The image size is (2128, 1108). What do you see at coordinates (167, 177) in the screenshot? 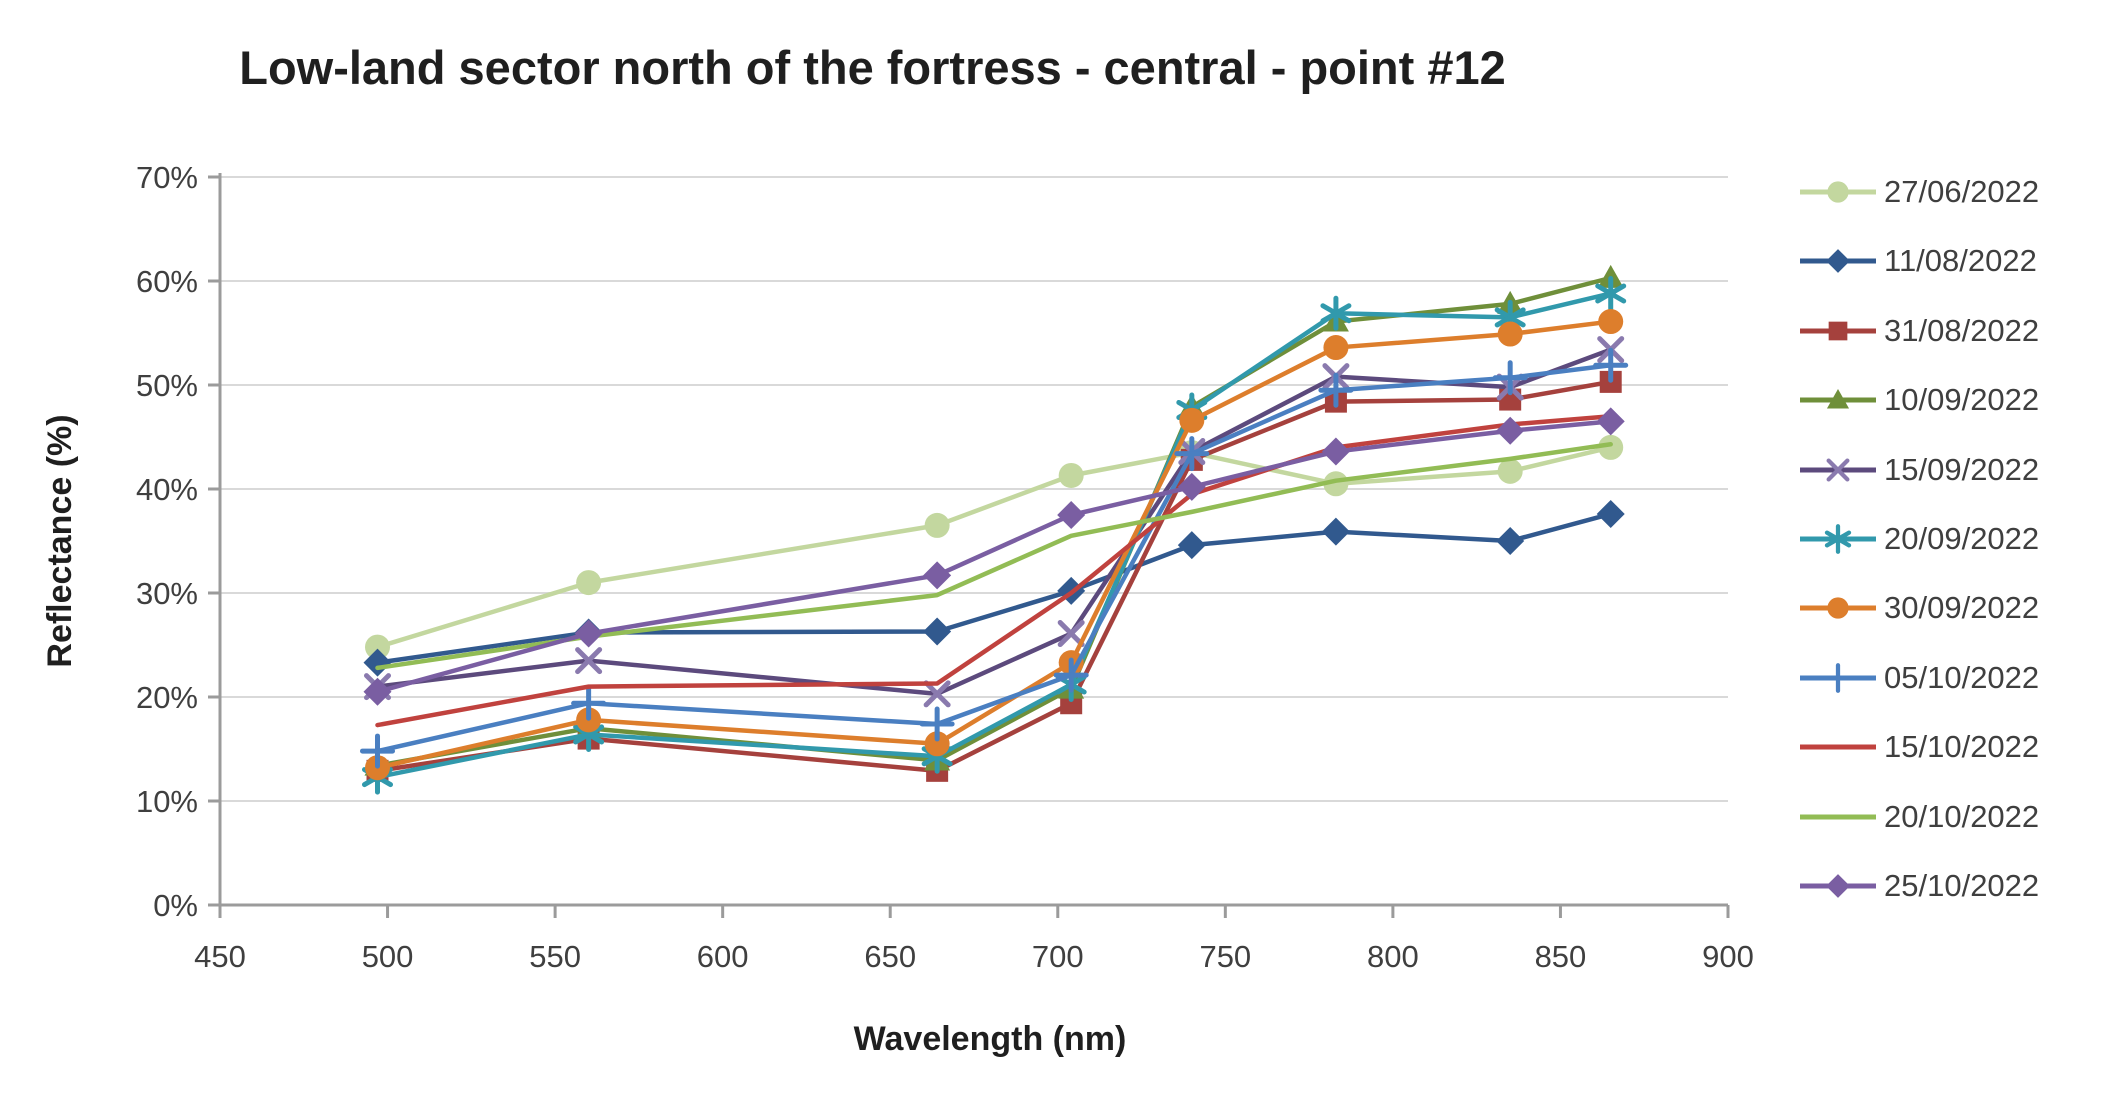
I see `y-tick-label: 70%` at bounding box center [167, 177].